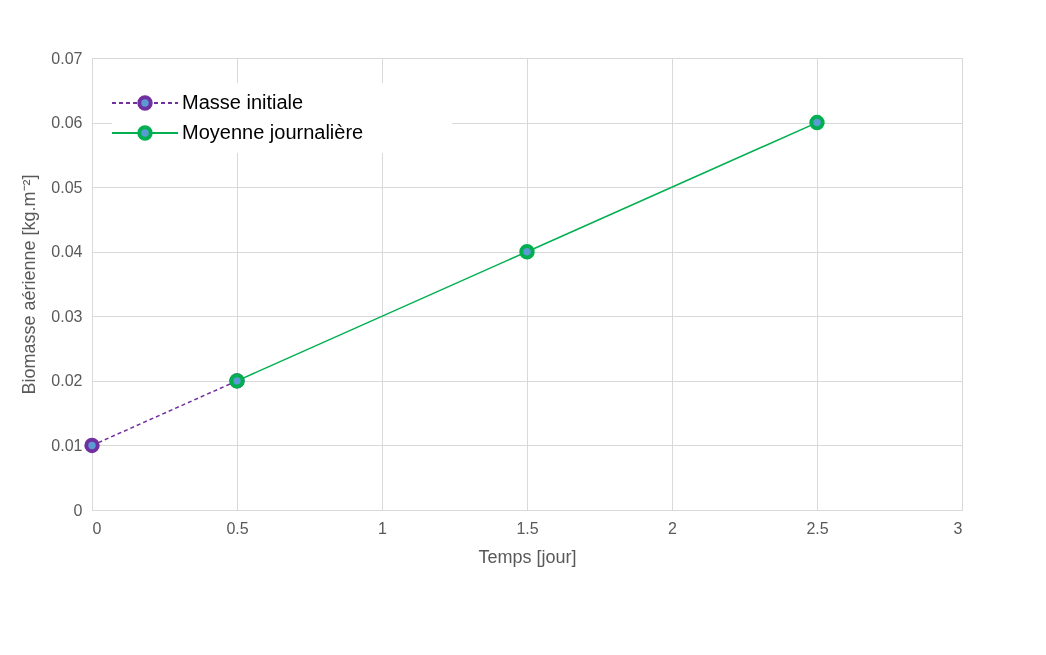  I want to click on x-tick-label: 0.5, so click(237, 528).